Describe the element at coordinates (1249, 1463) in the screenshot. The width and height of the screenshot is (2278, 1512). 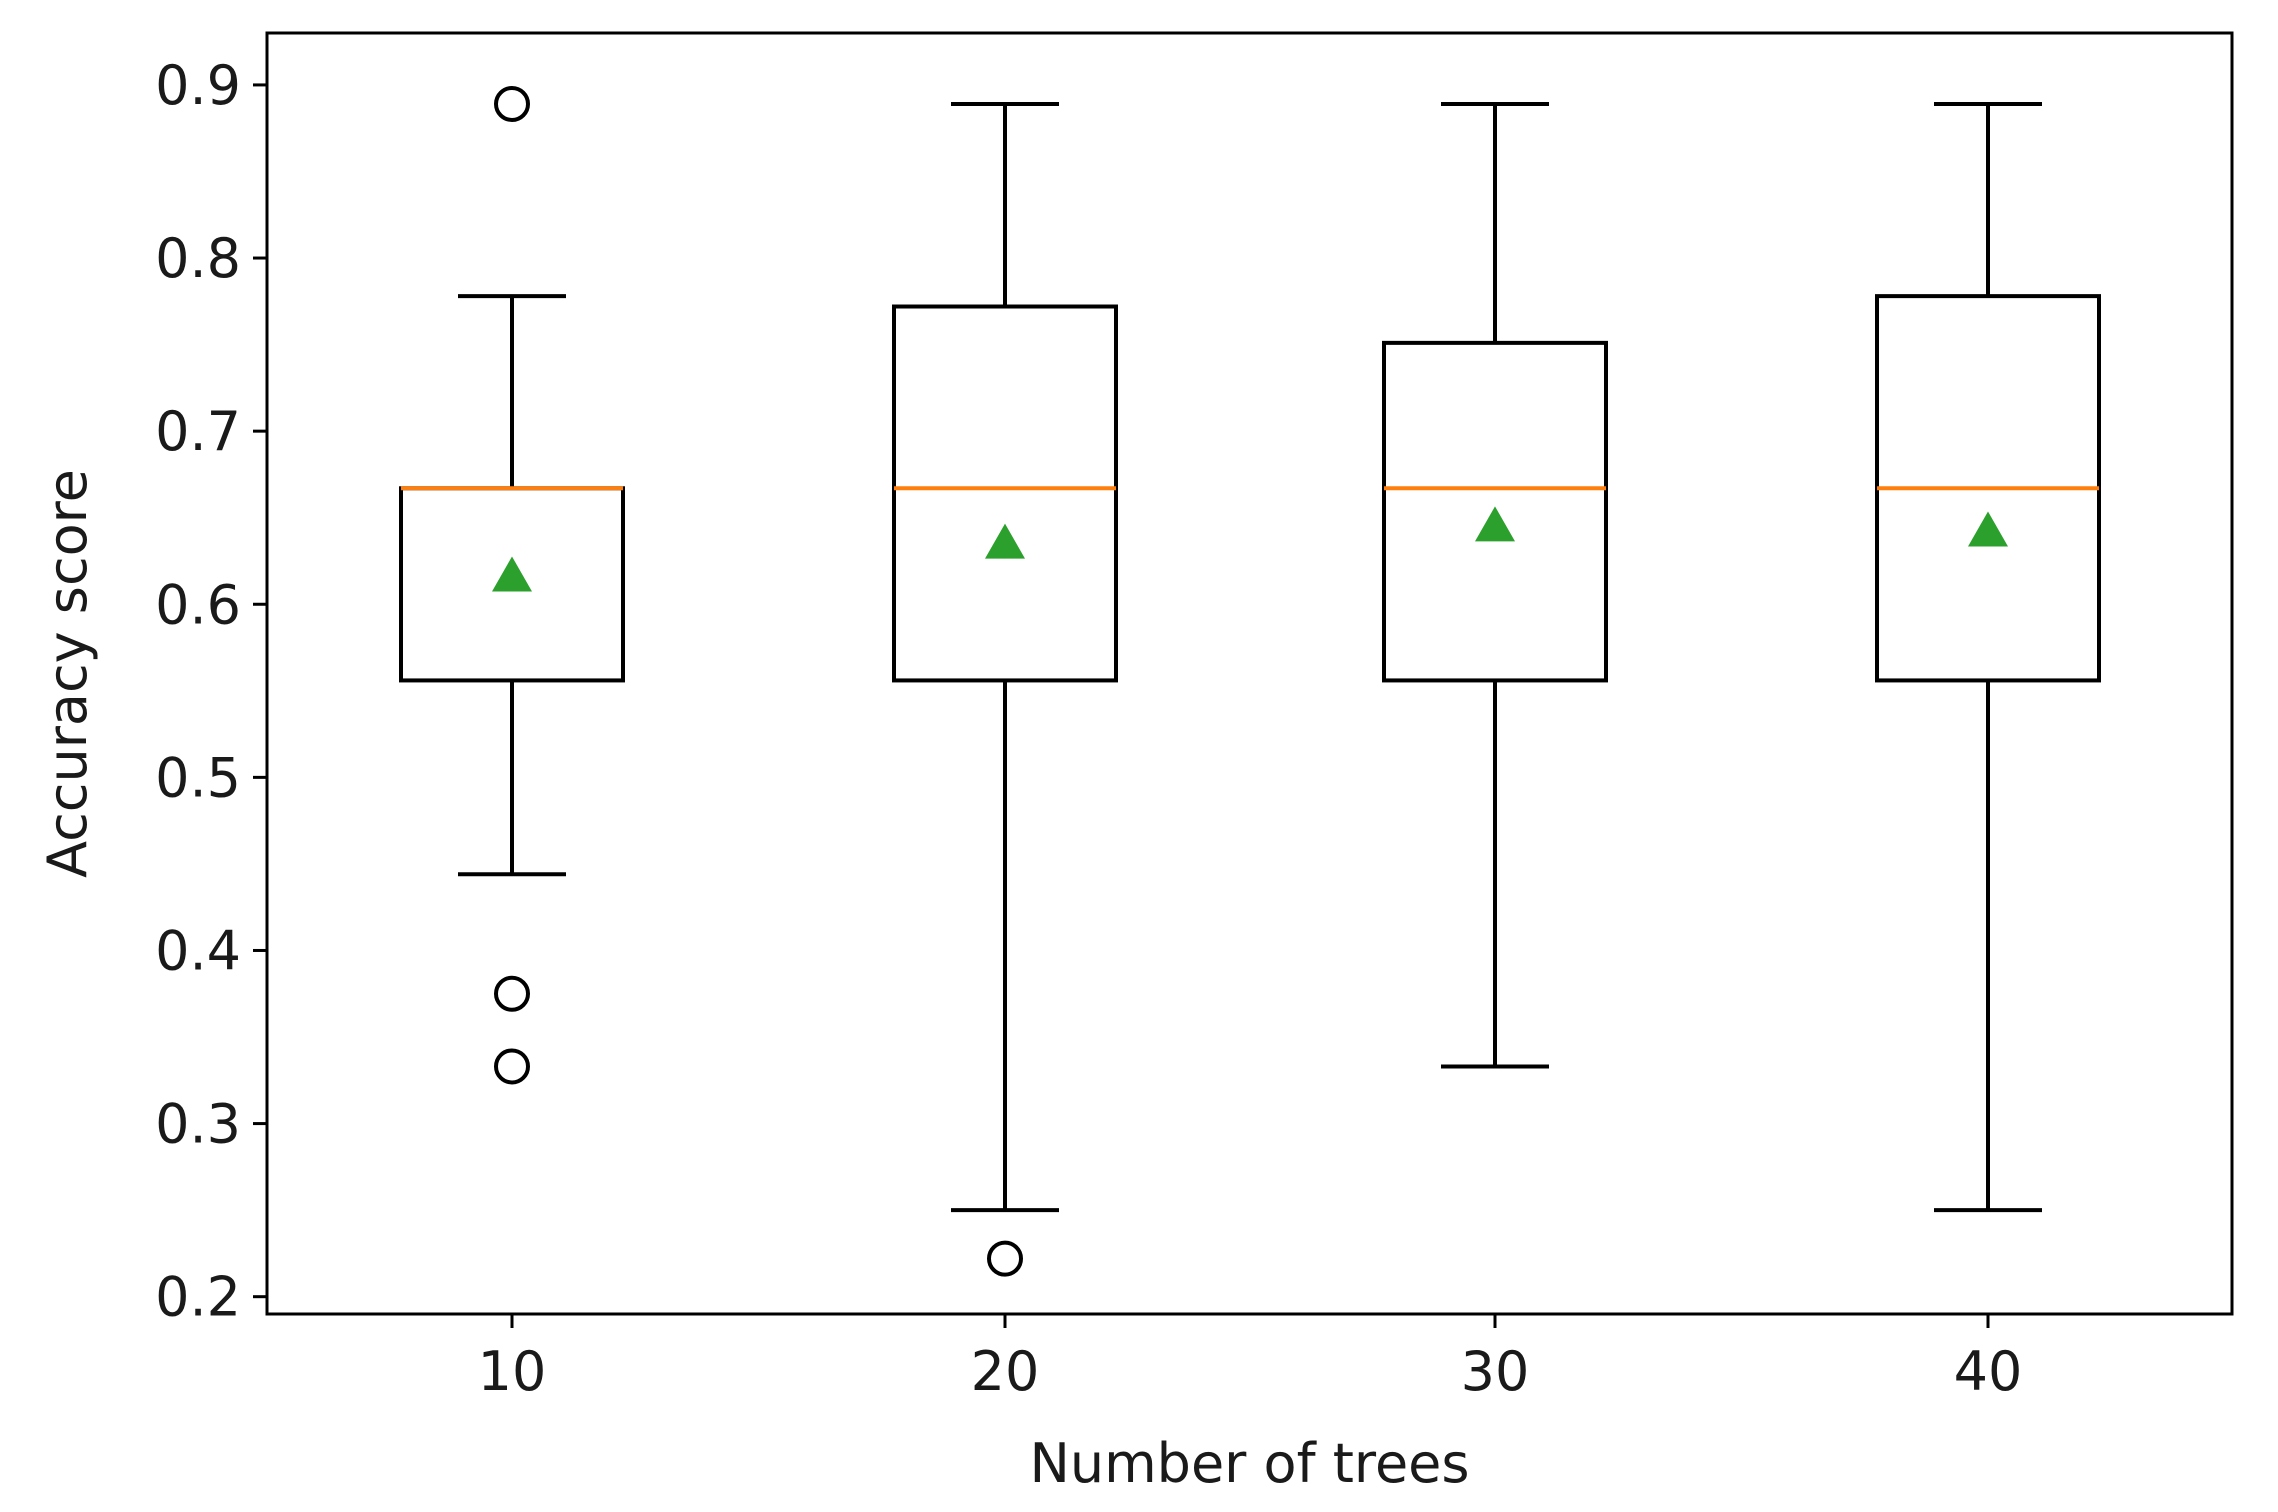
I see `x-axis-title: Number of trees` at that location.